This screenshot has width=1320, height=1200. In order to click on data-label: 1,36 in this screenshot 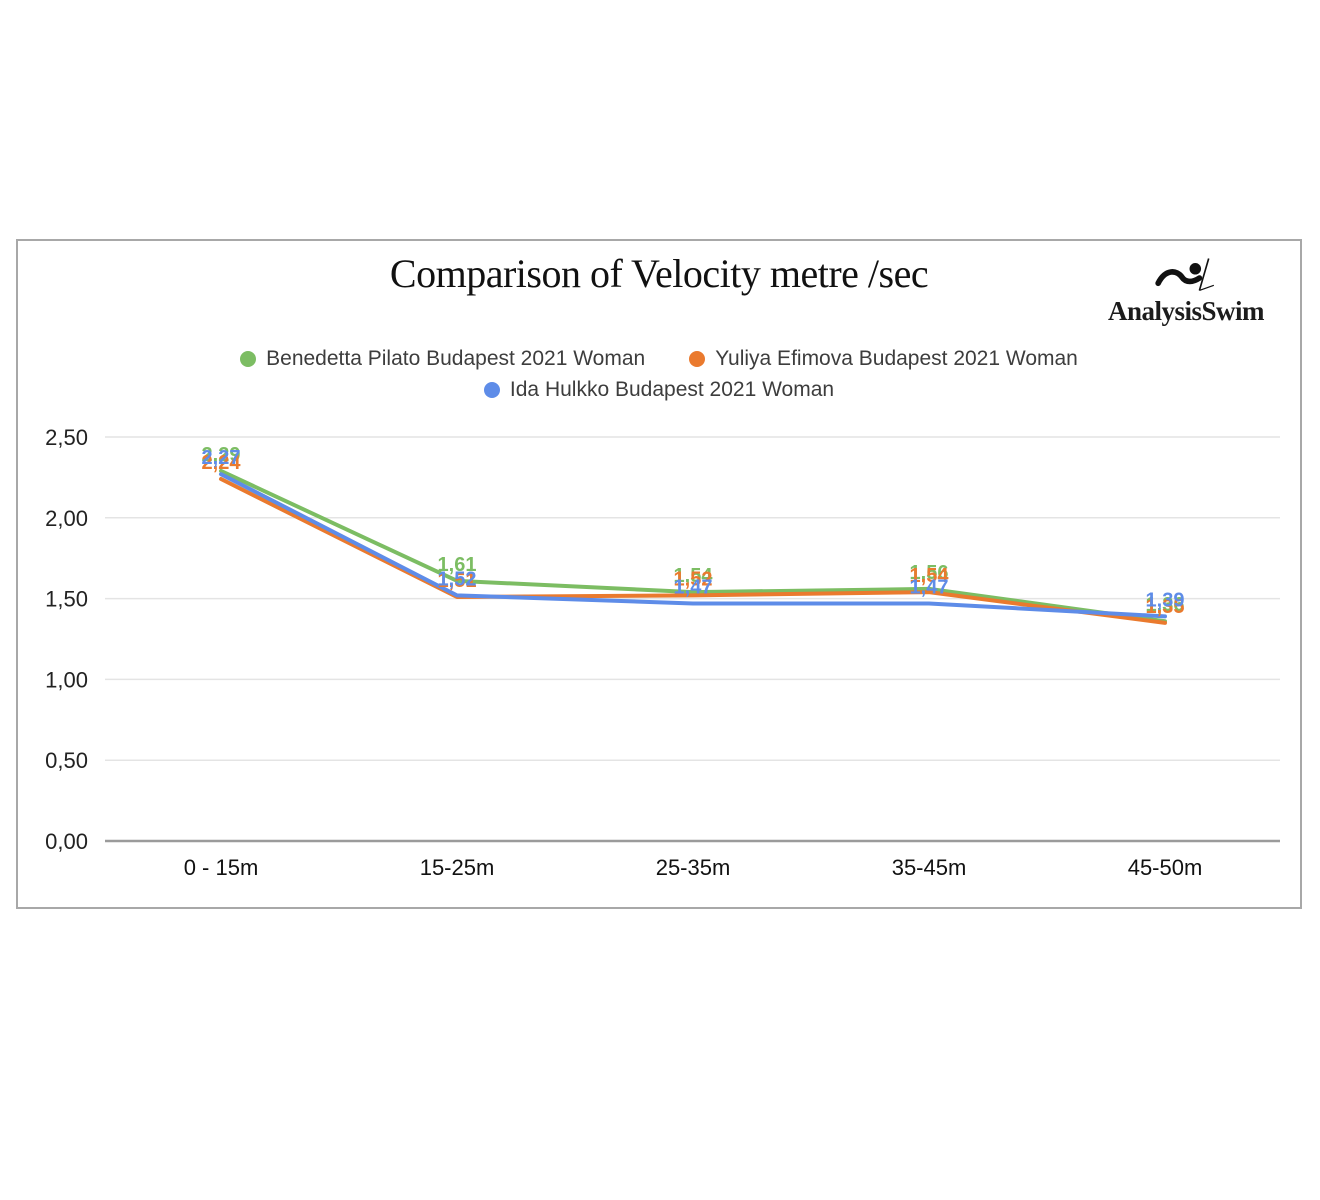, I will do `click(1165, 605)`.